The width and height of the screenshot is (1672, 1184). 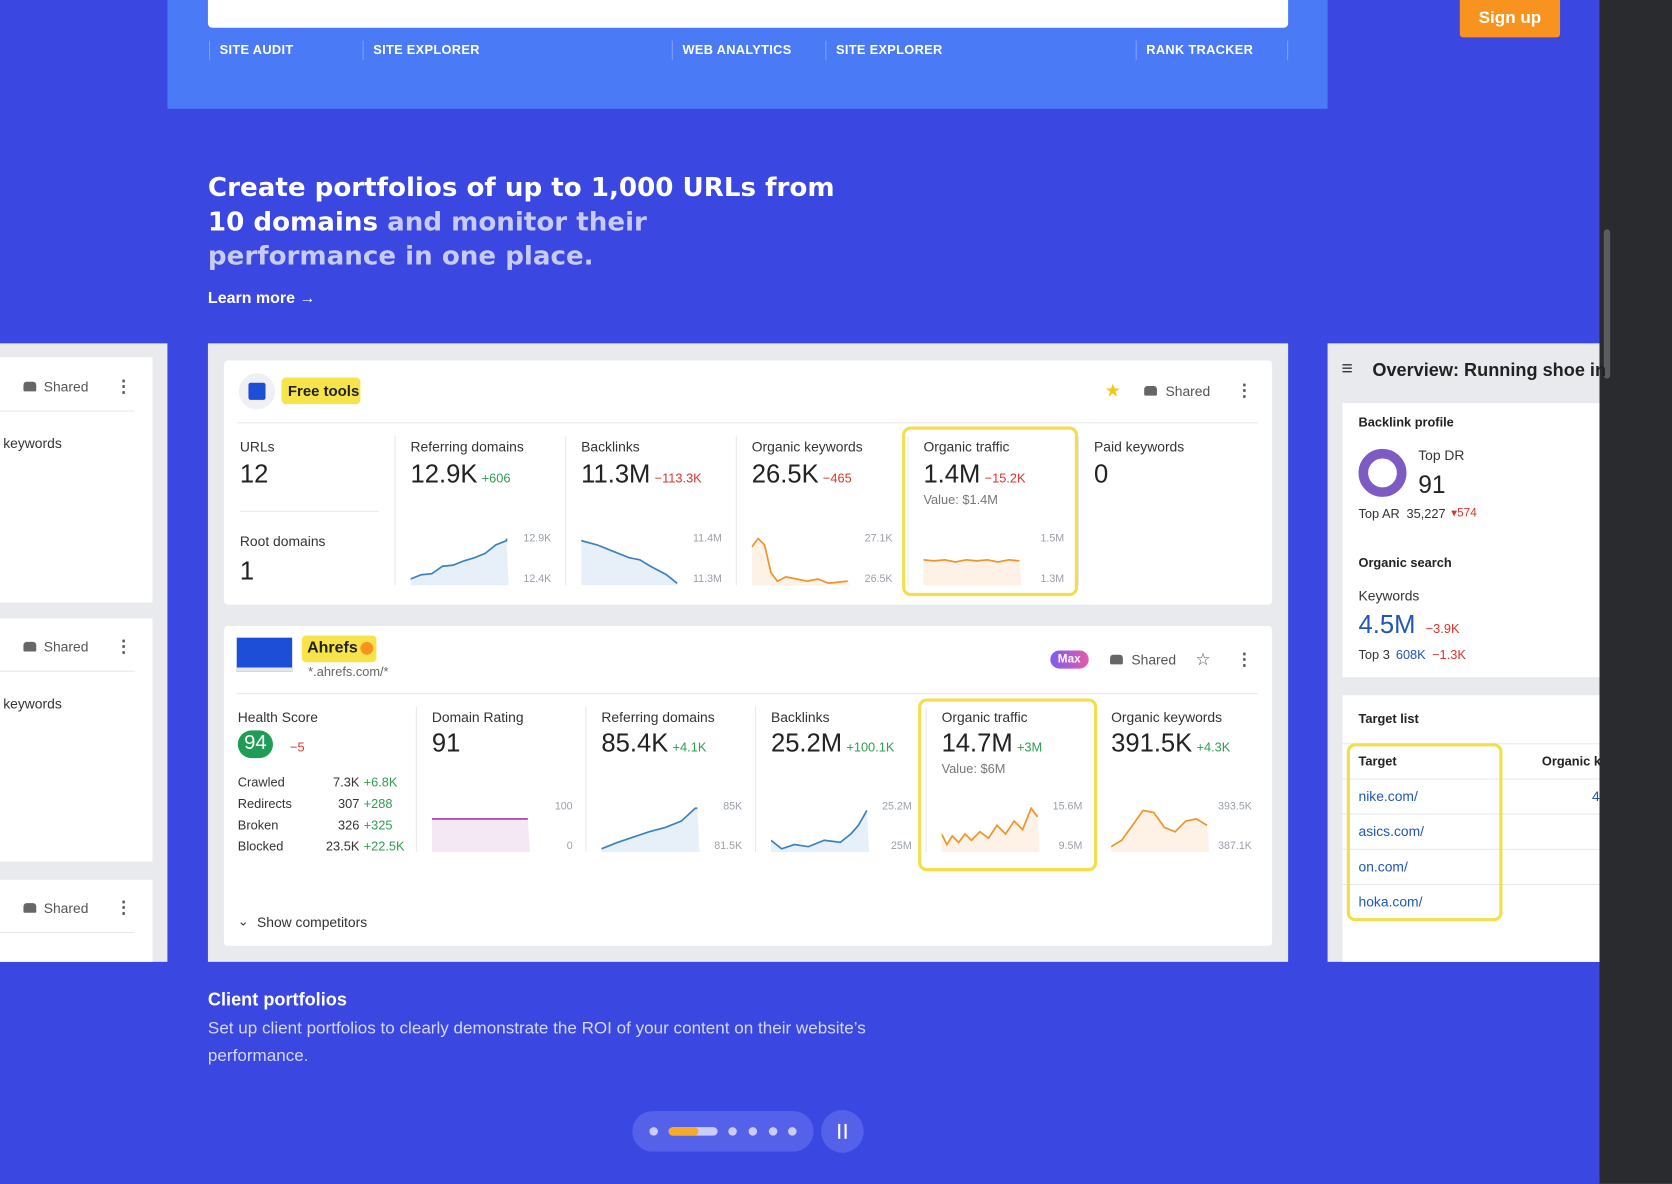 What do you see at coordinates (747, 54) in the screenshot?
I see `top-panel` at bounding box center [747, 54].